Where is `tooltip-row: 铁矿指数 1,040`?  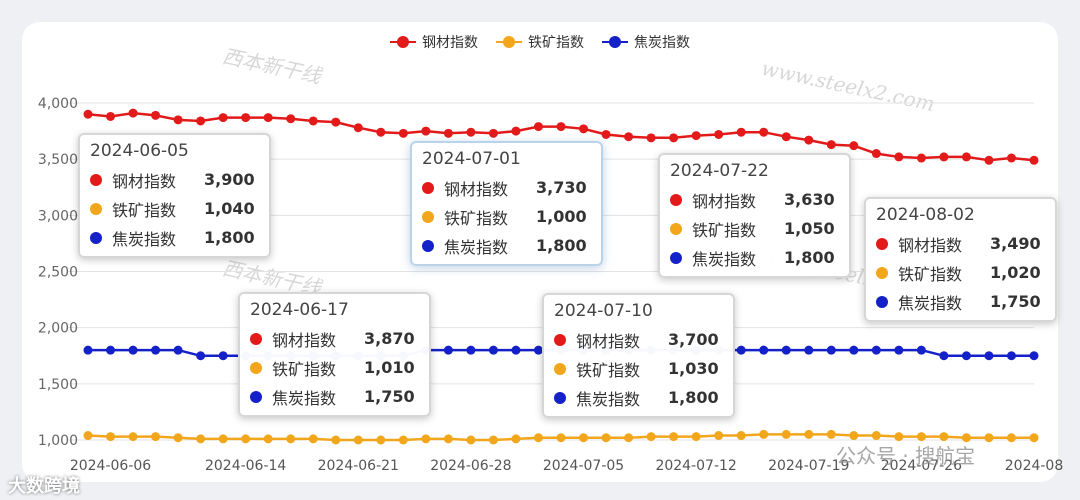
tooltip-row: 铁矿指数 1,040 is located at coordinates (172, 208).